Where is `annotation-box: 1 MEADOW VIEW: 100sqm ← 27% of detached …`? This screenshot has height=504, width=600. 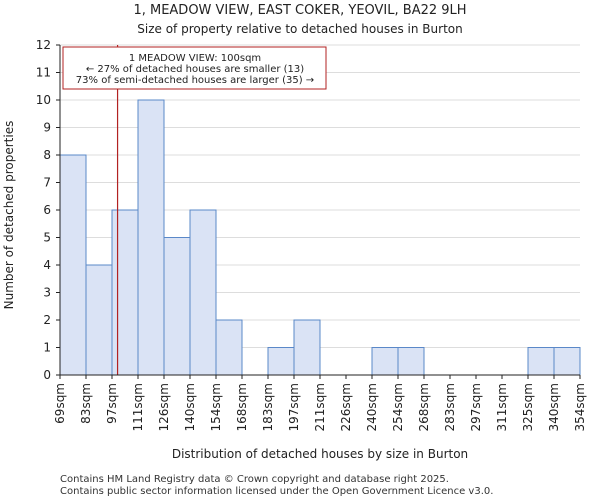 annotation-box: 1 MEADOW VIEW: 100sqm ← 27% of detached … is located at coordinates (194, 68).